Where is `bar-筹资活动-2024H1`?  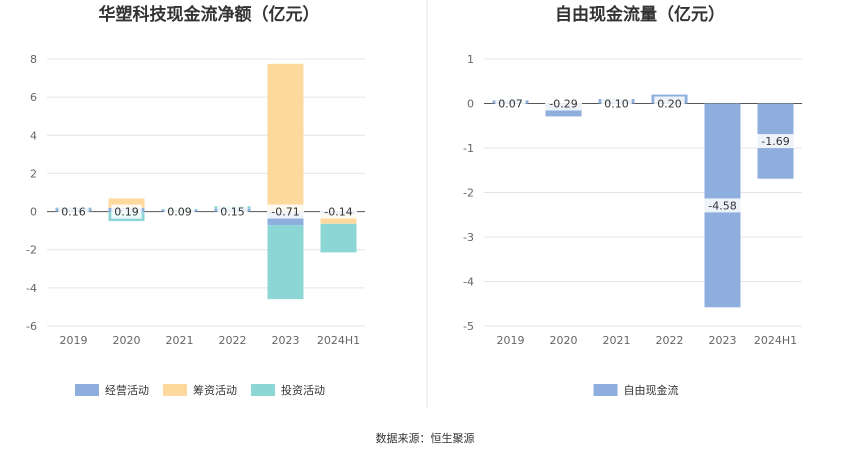 bar-筹资活动-2024H1 is located at coordinates (338, 219).